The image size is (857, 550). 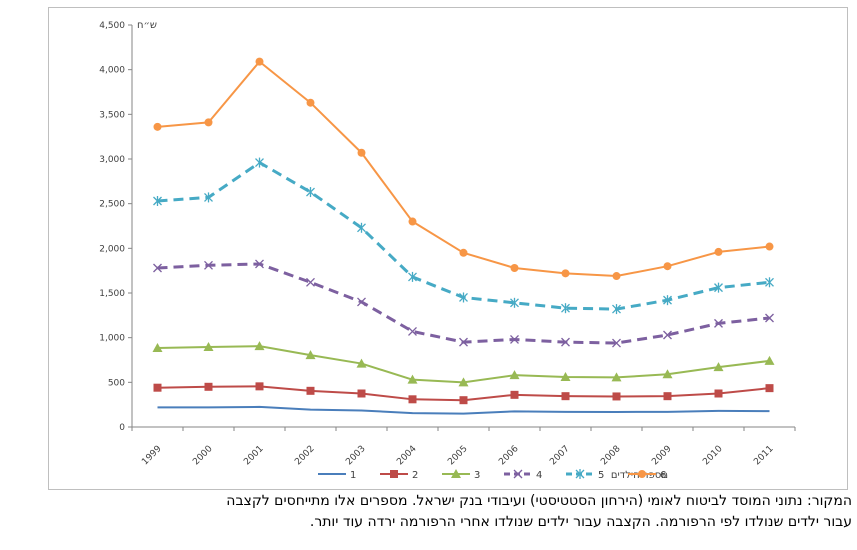 I want to click on y-tick-label: 2,000, so click(x=112, y=249).